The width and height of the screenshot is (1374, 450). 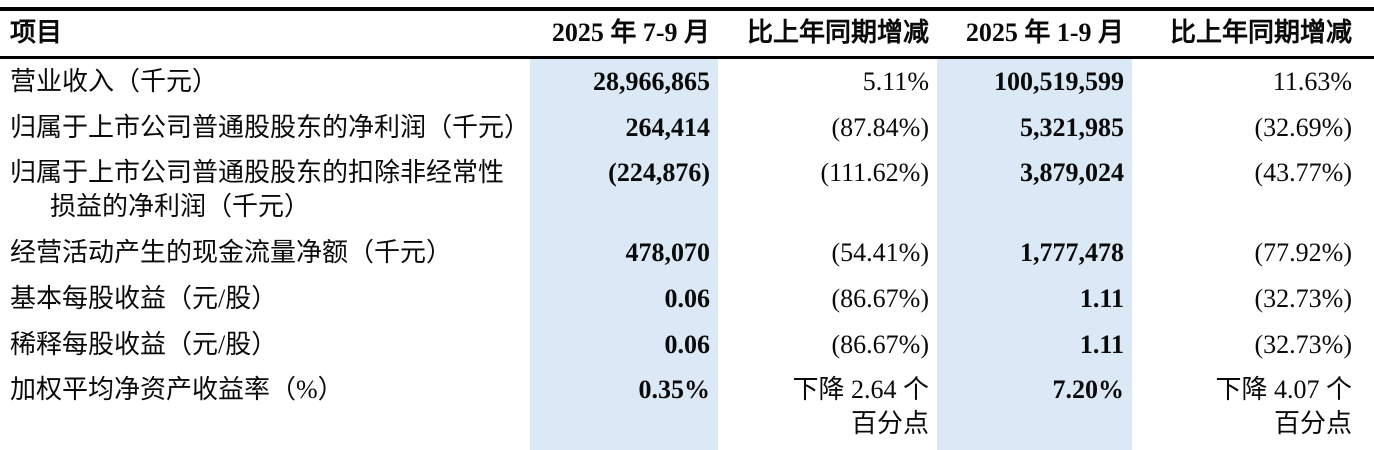 I want to click on item-label: 归属于上市公司普通股股东的净利润（千元）, so click(x=270, y=127).